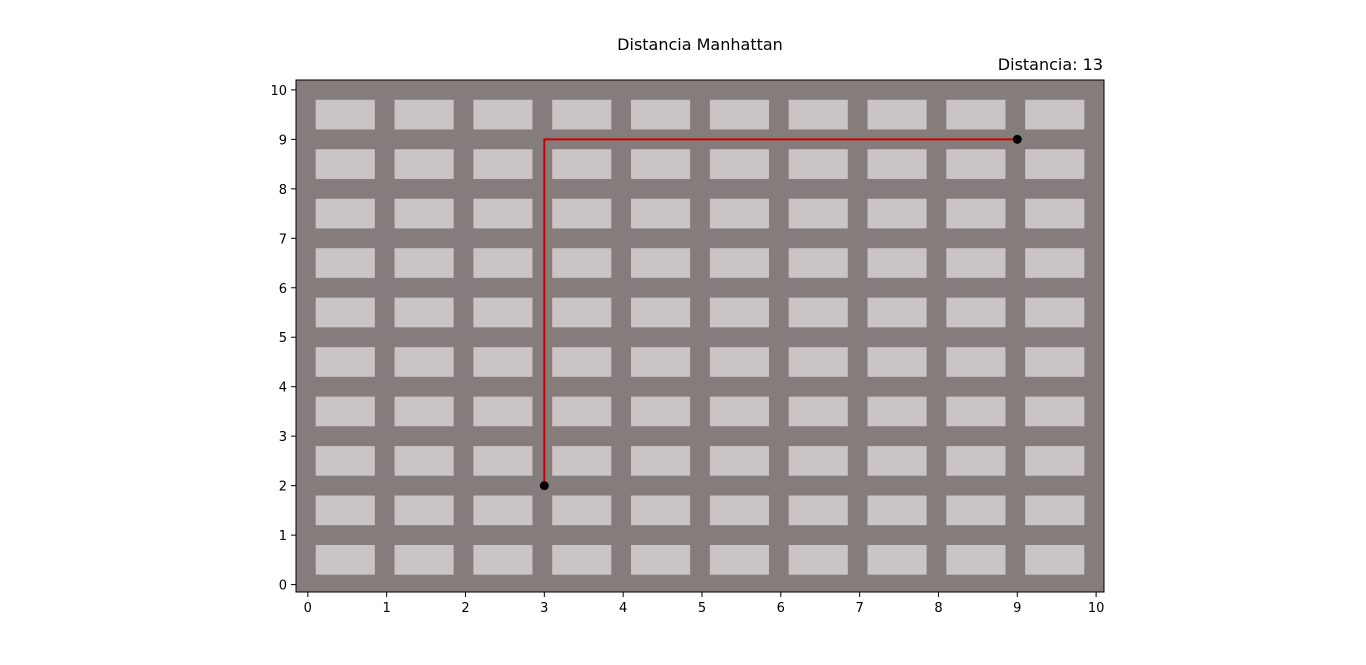 This screenshot has width=1366, height=665. What do you see at coordinates (283, 140) in the screenshot?
I see `y-tick-label: 9` at bounding box center [283, 140].